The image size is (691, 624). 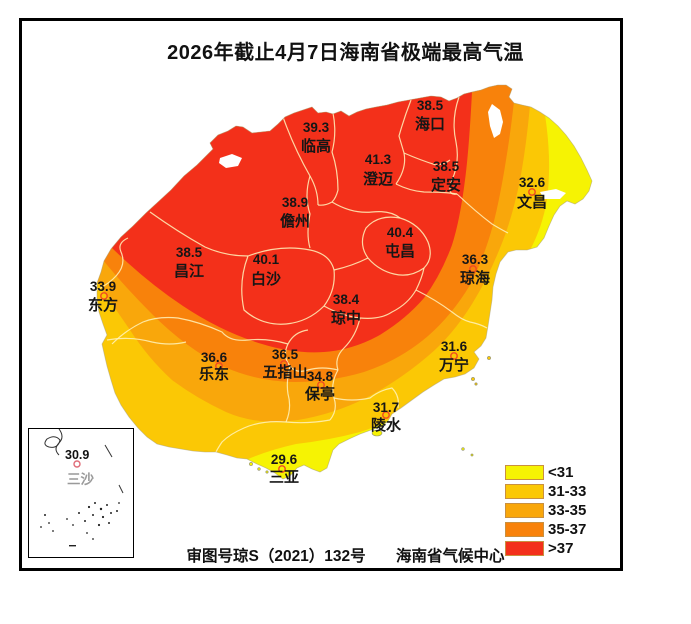 What do you see at coordinates (295, 221) in the screenshot?
I see `station-name-label: 儋州` at bounding box center [295, 221].